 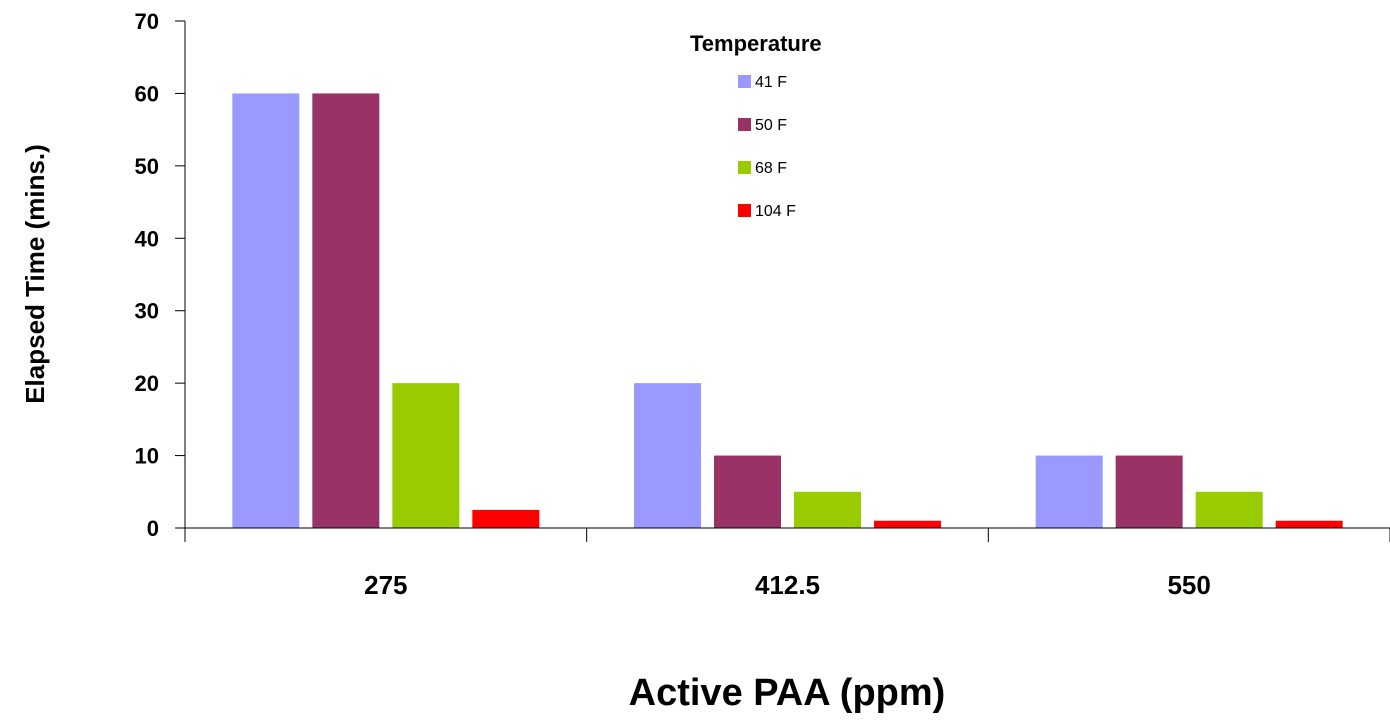 What do you see at coordinates (787, 693) in the screenshot?
I see `x-axis-title: Active PAA (ppm)` at bounding box center [787, 693].